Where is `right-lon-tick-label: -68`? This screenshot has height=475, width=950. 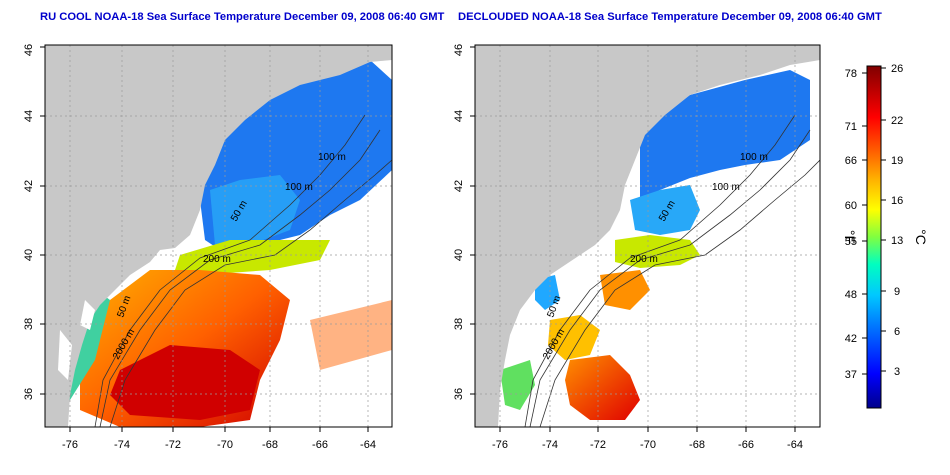
right-lon-tick-label: -68 is located at coordinates (697, 445).